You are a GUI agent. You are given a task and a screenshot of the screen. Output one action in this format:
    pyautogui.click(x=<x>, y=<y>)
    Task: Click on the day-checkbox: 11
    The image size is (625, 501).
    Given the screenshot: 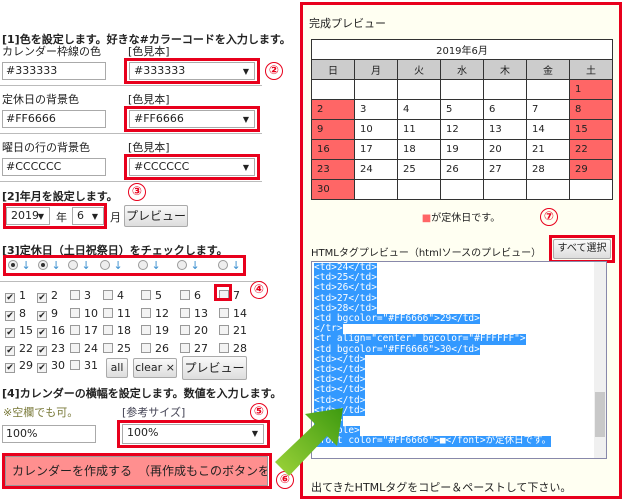 What is the action you would take?
    pyautogui.click(x=117, y=313)
    